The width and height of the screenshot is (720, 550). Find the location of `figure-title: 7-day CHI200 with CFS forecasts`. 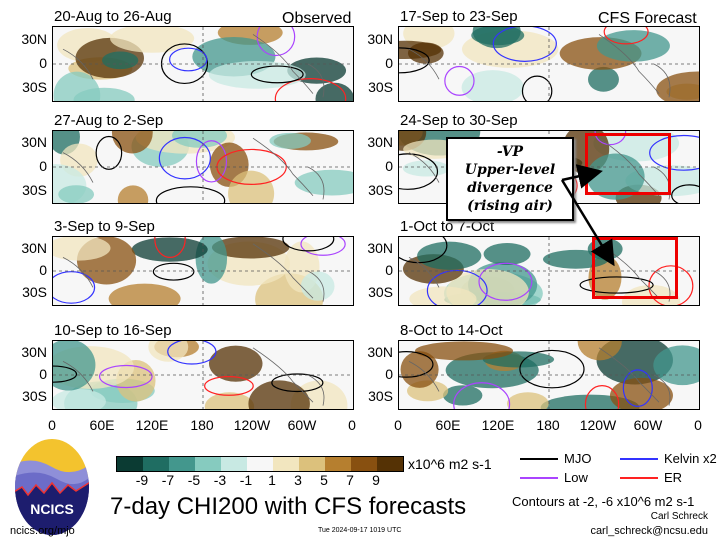

figure-title: 7-day CHI200 with CFS forecasts is located at coordinates (288, 506).